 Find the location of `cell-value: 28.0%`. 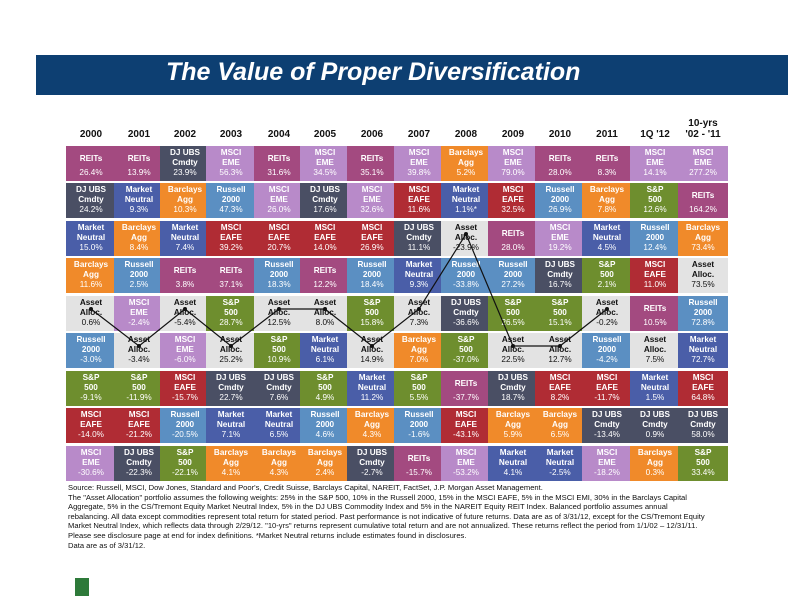

cell-value: 28.0% is located at coordinates (560, 172).